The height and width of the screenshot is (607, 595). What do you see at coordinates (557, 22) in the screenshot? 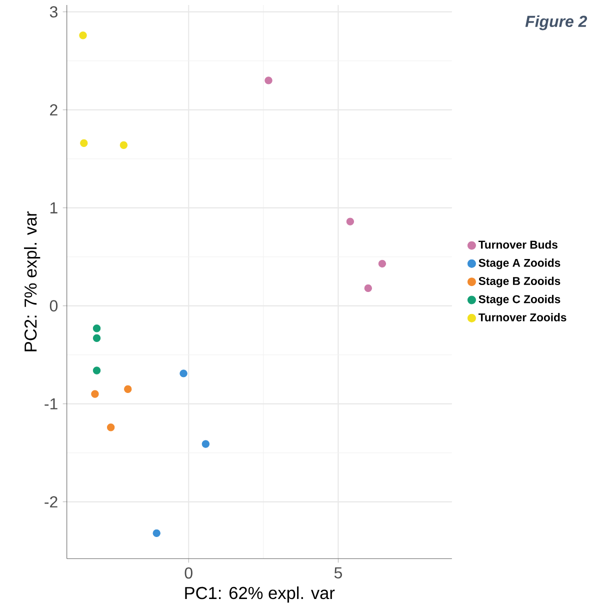
I see `caption: Figure 2` at bounding box center [557, 22].